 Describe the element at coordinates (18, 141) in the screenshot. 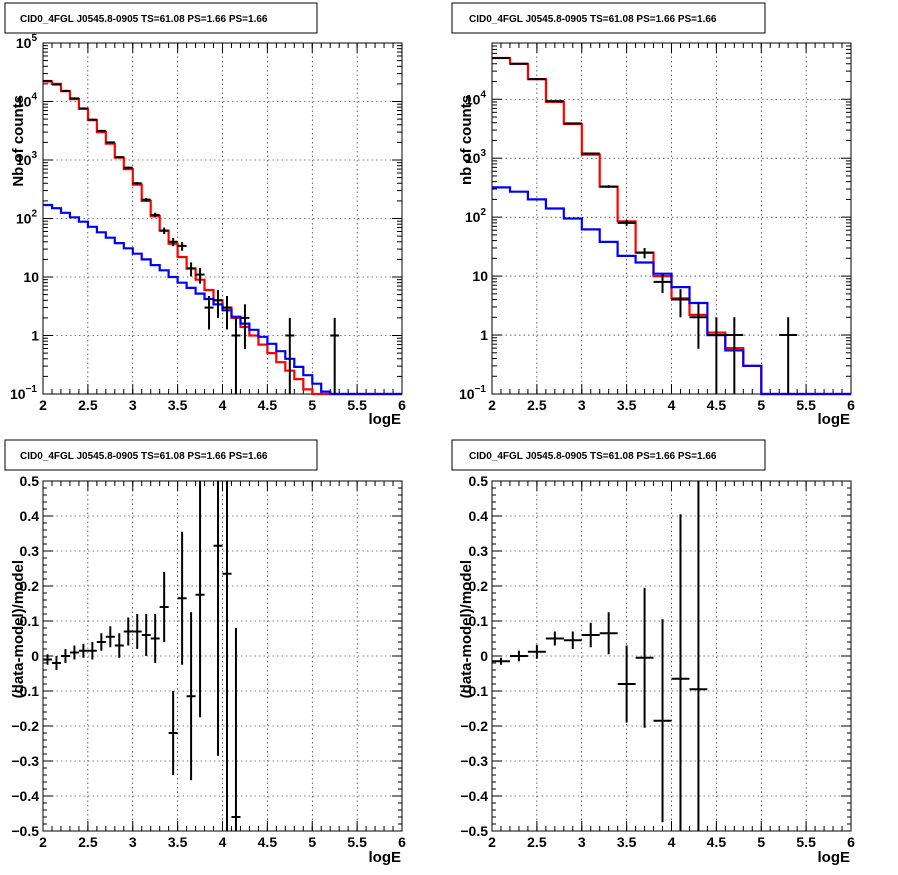

I see `y-axis-label: Nb of counts` at that location.